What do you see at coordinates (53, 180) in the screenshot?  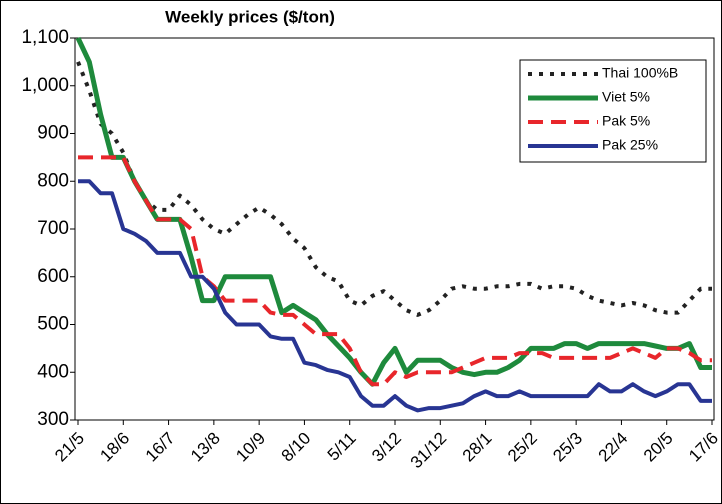 I see `y-tick-label: 800` at bounding box center [53, 180].